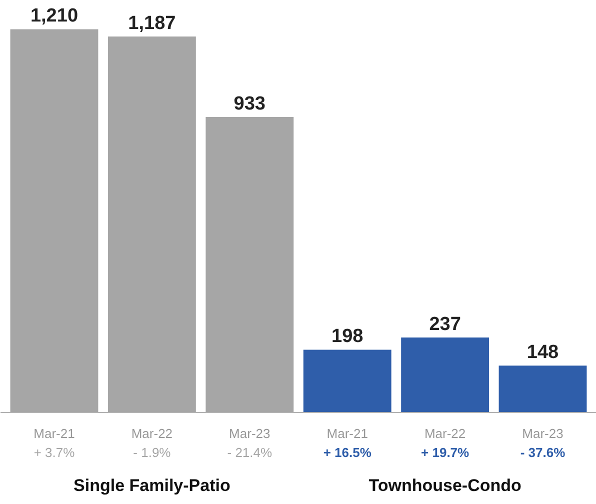  I want to click on text: Single Family-Patio, so click(152, 485).